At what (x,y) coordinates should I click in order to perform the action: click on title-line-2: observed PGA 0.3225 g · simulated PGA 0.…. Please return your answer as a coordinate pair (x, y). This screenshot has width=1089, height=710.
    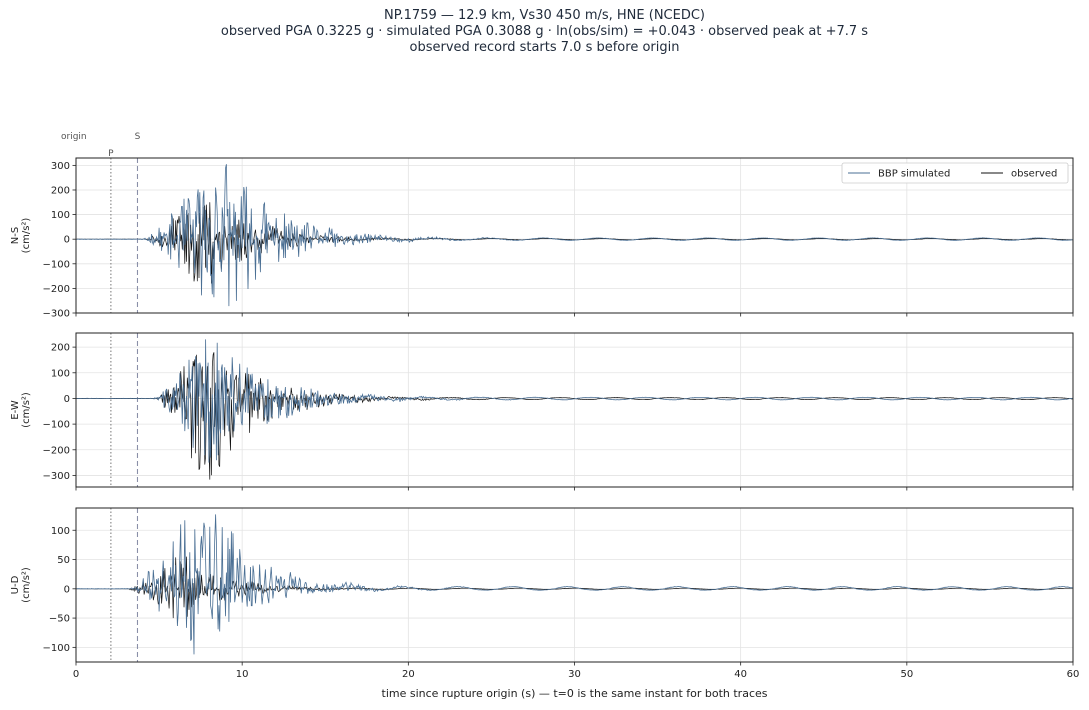
    Looking at the image, I should click on (544, 31).